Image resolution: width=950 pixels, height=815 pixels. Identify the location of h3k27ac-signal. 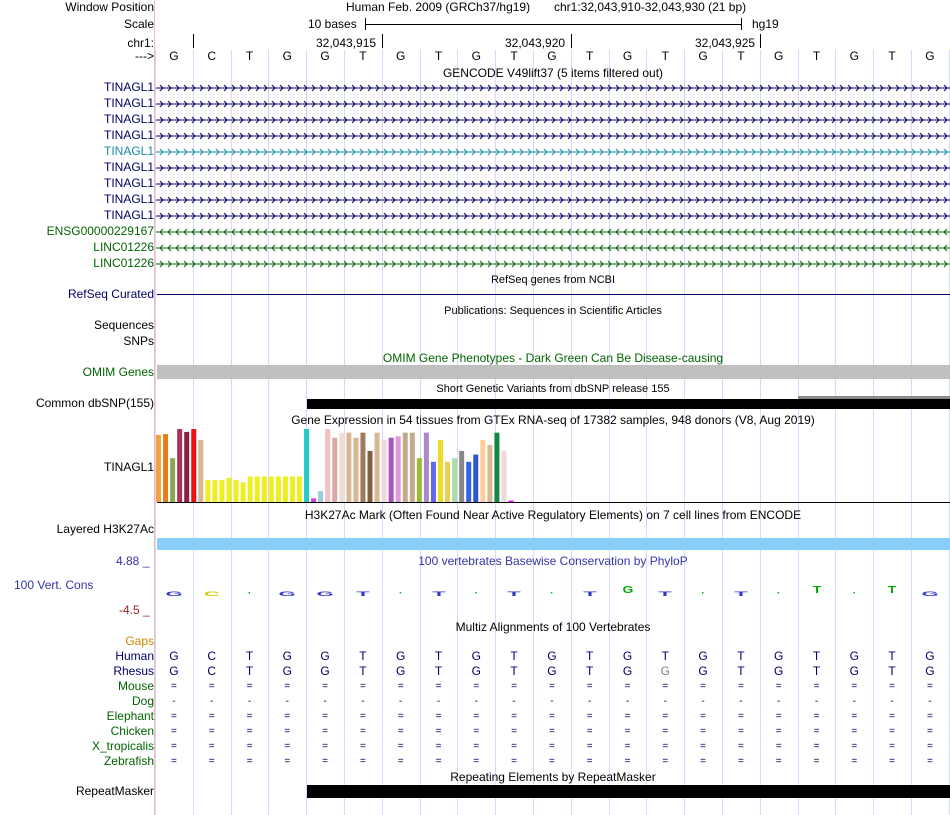
(553, 544).